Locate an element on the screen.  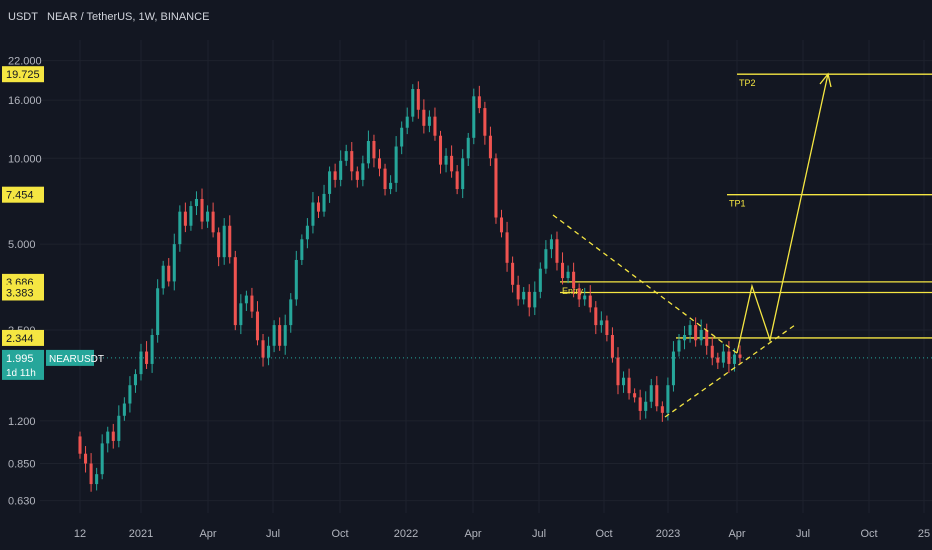
x-tick-label: 12 is located at coordinates (80, 534).